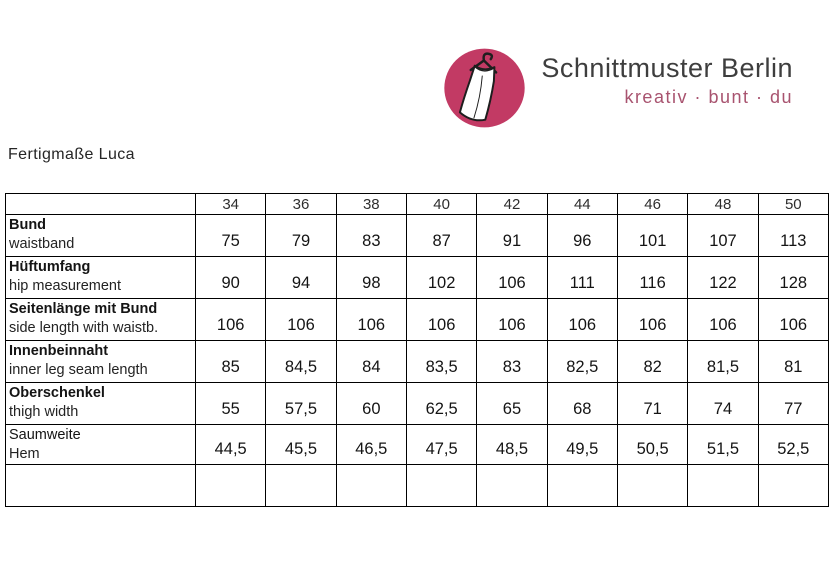  I want to click on size-header-36: 36, so click(301, 204).